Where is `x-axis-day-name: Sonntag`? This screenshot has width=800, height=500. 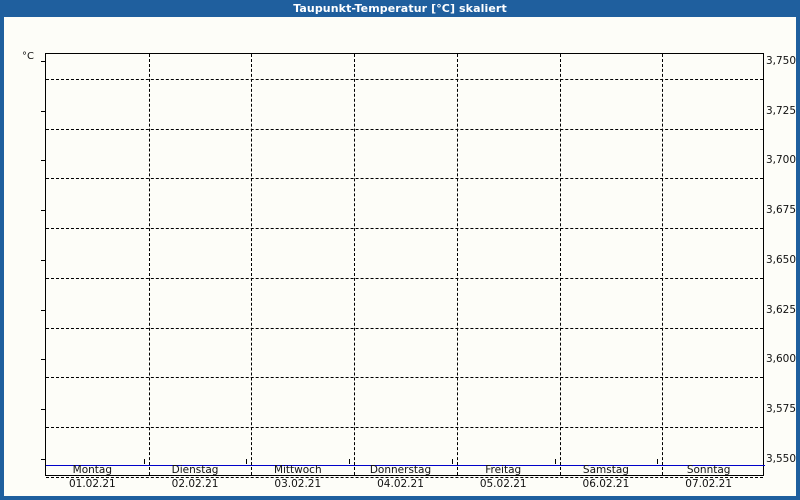 x-axis-day-name: Sonntag is located at coordinates (708, 470).